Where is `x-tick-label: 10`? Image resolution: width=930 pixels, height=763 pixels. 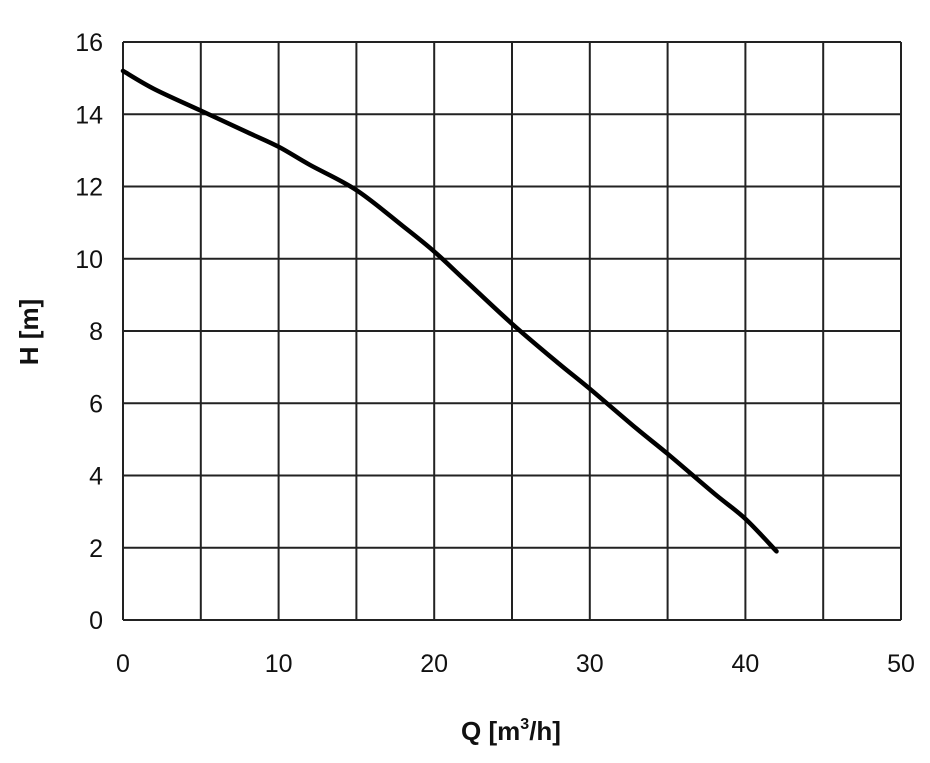 x-tick-label: 10 is located at coordinates (279, 664).